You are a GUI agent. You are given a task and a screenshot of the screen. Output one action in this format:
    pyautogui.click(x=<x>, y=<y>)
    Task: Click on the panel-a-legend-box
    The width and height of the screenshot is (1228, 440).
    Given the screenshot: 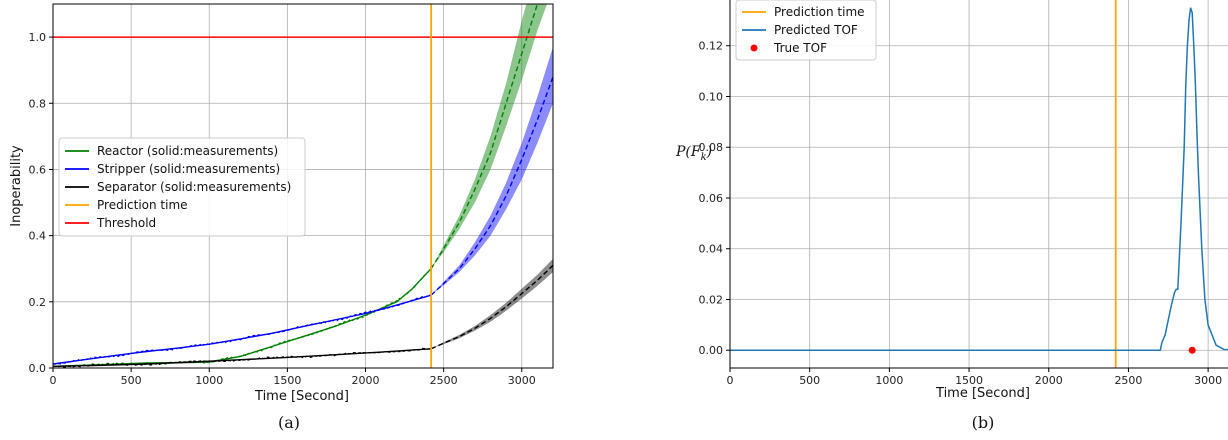 What is the action you would take?
    pyautogui.click(x=182, y=187)
    